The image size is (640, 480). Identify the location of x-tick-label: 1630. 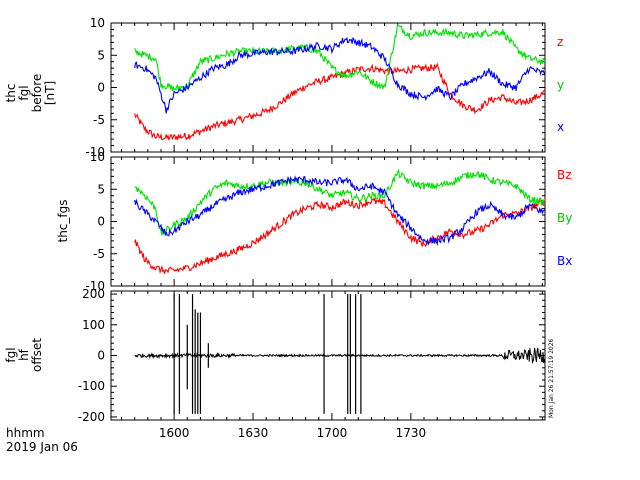
(253, 433).